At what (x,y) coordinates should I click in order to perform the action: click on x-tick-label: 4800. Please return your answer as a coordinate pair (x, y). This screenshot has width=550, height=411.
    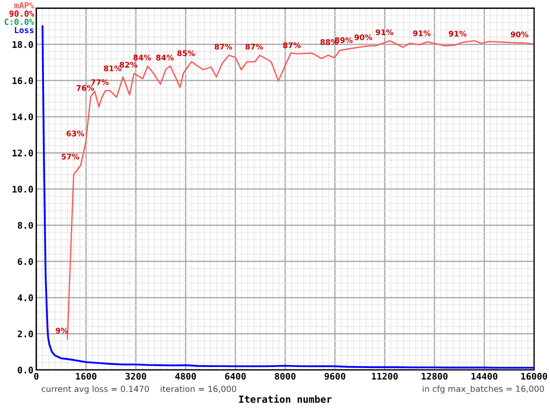
    Looking at the image, I should click on (185, 376).